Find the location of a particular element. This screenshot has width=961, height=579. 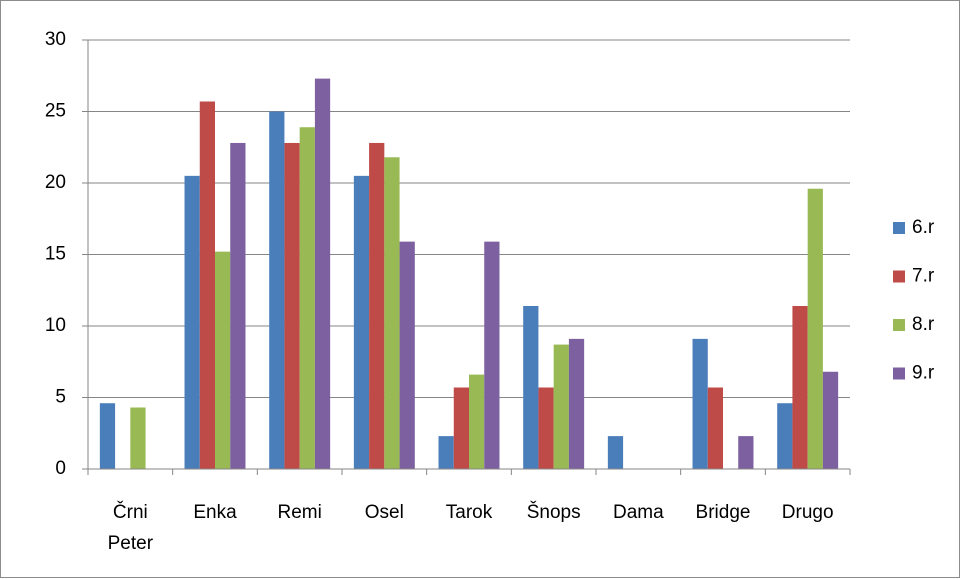

x-tick-label: Šnops is located at coordinates (554, 512).